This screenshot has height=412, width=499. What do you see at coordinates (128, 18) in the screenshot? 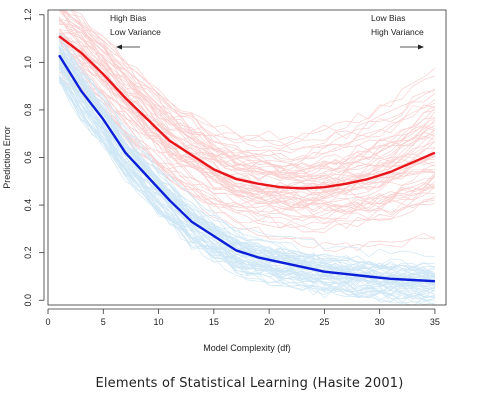
I see `high-bias-label: High Bias` at bounding box center [128, 18].